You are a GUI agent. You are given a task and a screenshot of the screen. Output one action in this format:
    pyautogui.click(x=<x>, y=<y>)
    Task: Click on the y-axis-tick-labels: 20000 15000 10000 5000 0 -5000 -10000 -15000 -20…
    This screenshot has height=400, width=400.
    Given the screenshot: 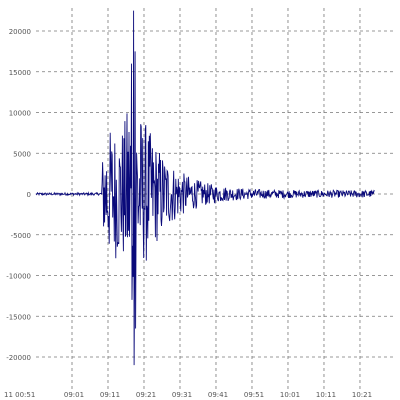 What is the action you would take?
    pyautogui.click(x=18, y=195)
    